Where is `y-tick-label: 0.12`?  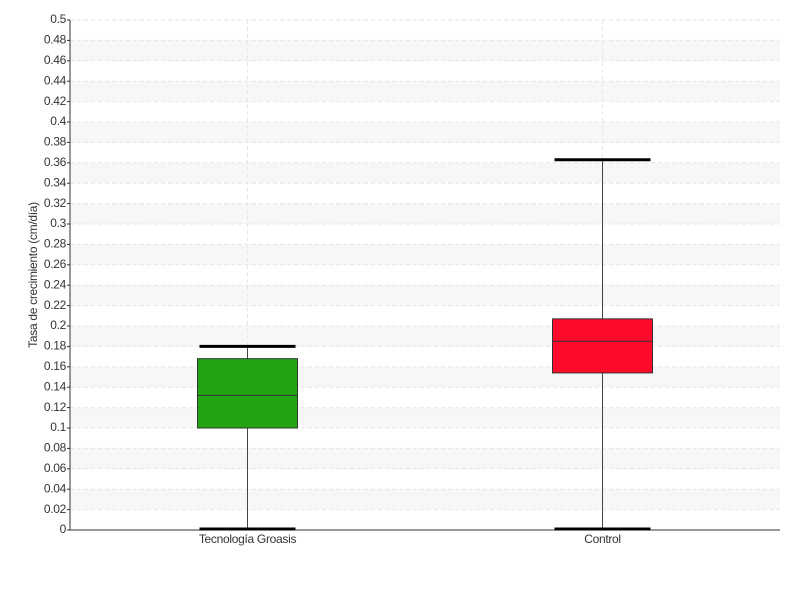
y-tick-label: 0.12 is located at coordinates (55, 407).